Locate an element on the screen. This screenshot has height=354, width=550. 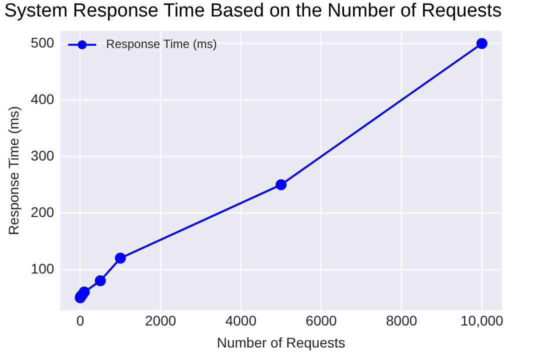
y-tick-label: 400 is located at coordinates (42, 98).